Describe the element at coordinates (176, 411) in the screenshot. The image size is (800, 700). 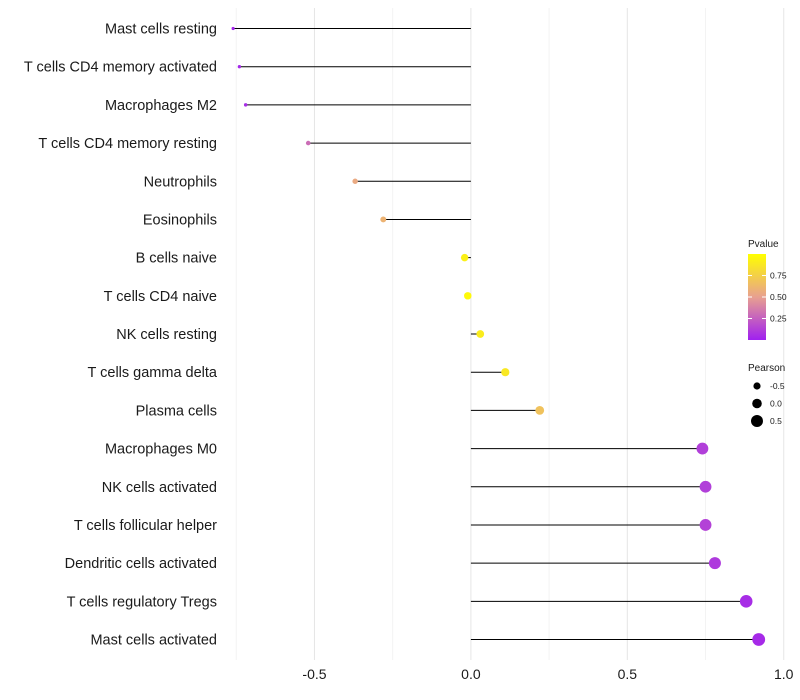
I see `category-label: Plasma cells` at that location.